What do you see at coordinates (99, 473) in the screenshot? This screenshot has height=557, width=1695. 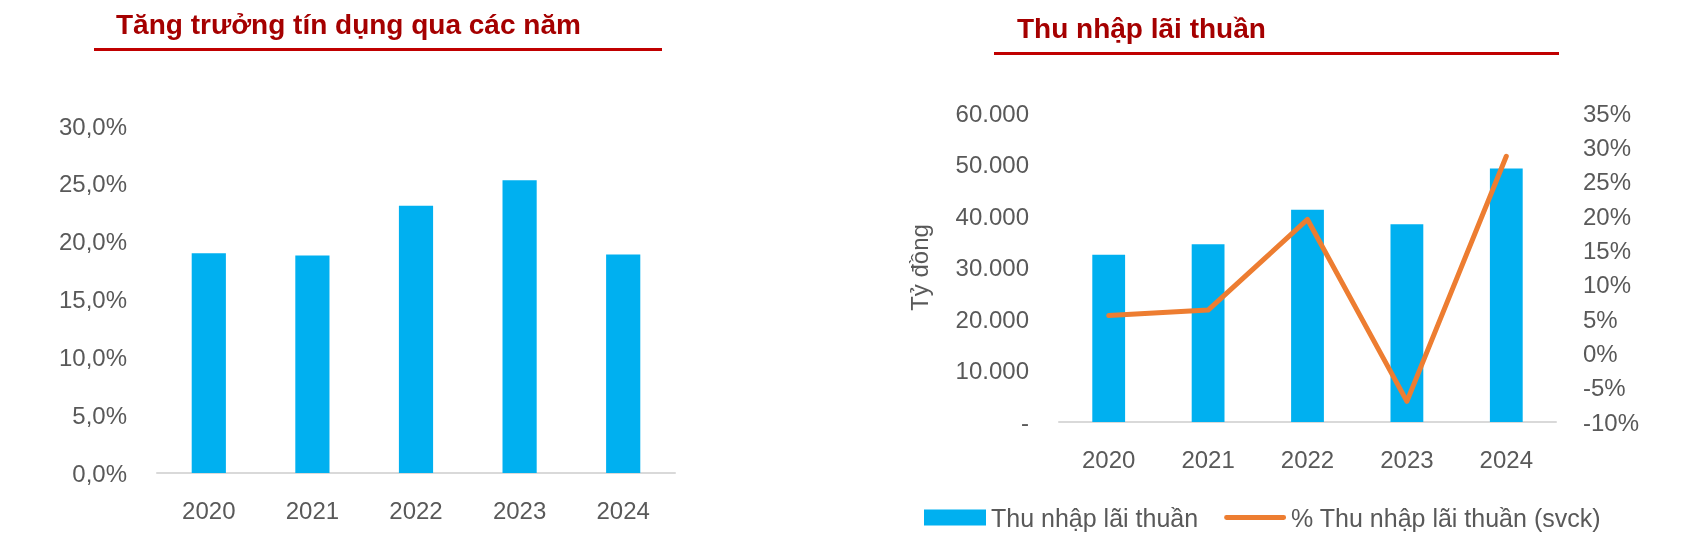 I see `y-tick-label: 0,0%` at bounding box center [99, 473].